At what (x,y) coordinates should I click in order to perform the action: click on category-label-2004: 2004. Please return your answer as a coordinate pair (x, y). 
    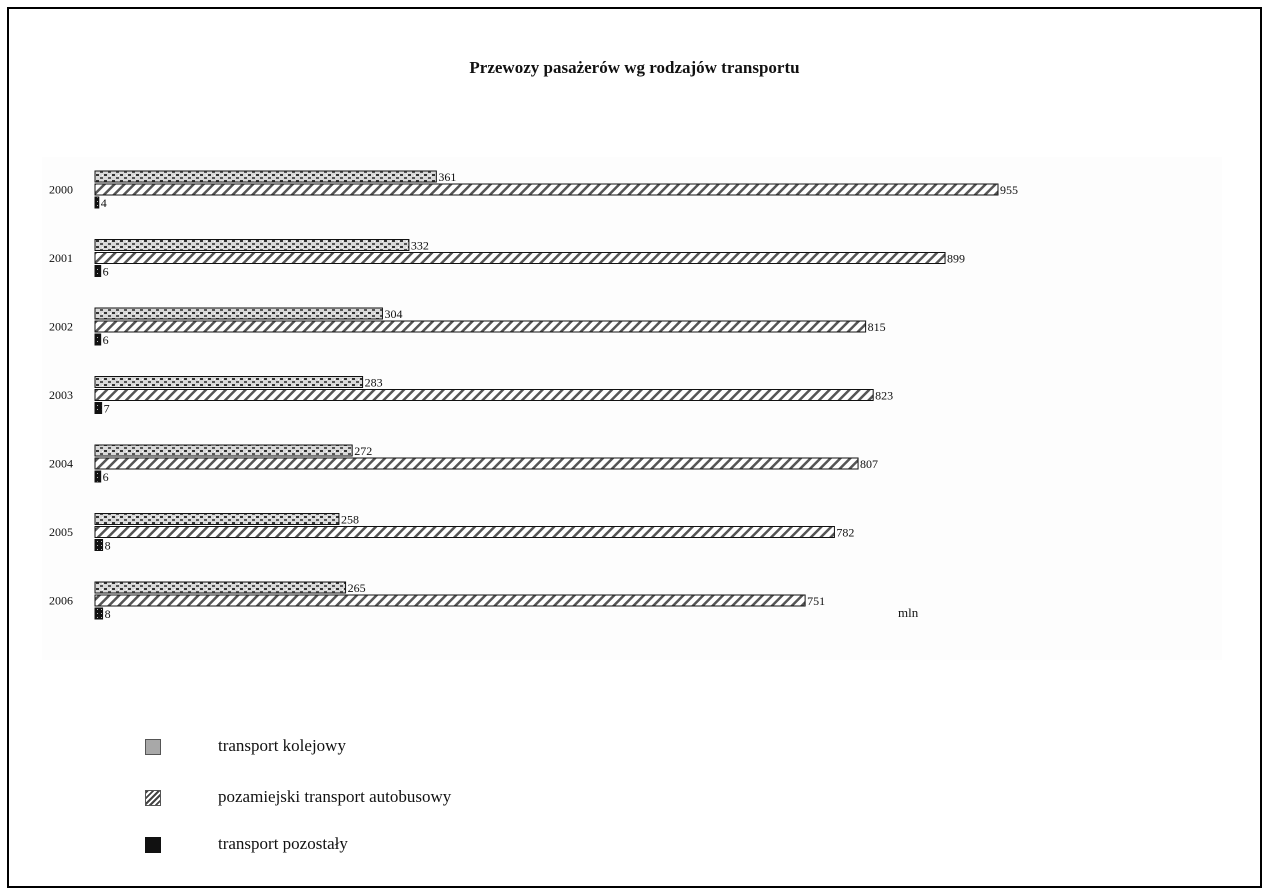
    Looking at the image, I should click on (61, 464).